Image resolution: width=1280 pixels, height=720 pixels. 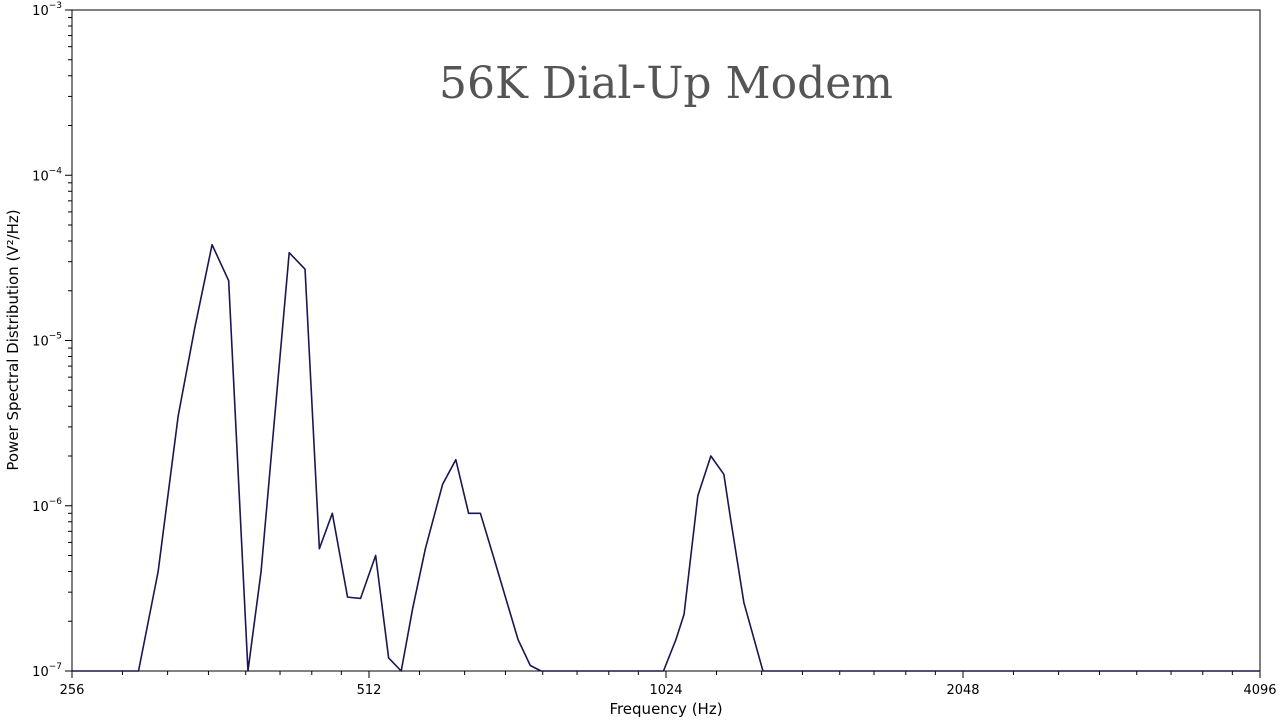 What do you see at coordinates (55, 337) in the screenshot?
I see `y-tick-exponent: −5` at bounding box center [55, 337].